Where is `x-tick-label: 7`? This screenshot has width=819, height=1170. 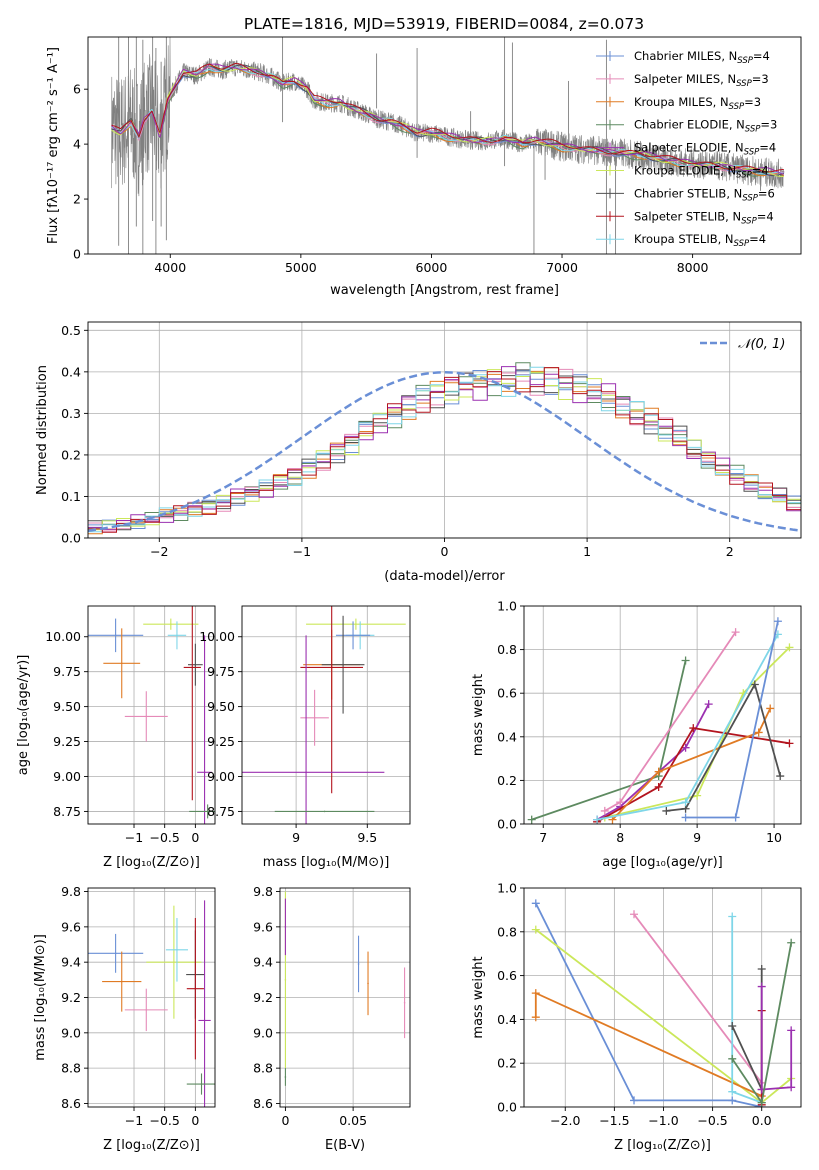 x-tick-label: 7 is located at coordinates (543, 837).